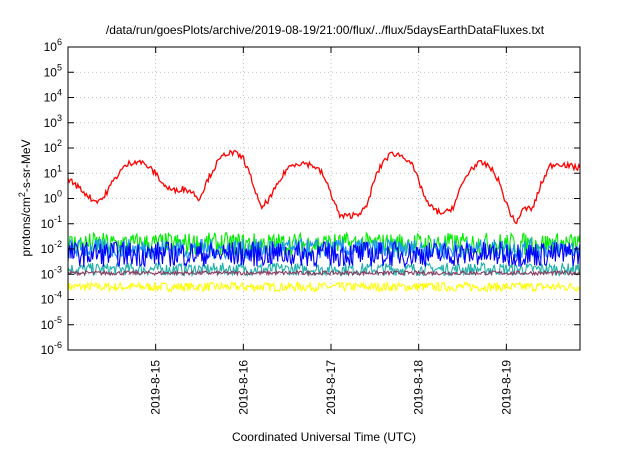 Image resolution: width=640 pixels, height=453 pixels. I want to click on y-tick-label: 10⁻⁴, so click(51, 298).